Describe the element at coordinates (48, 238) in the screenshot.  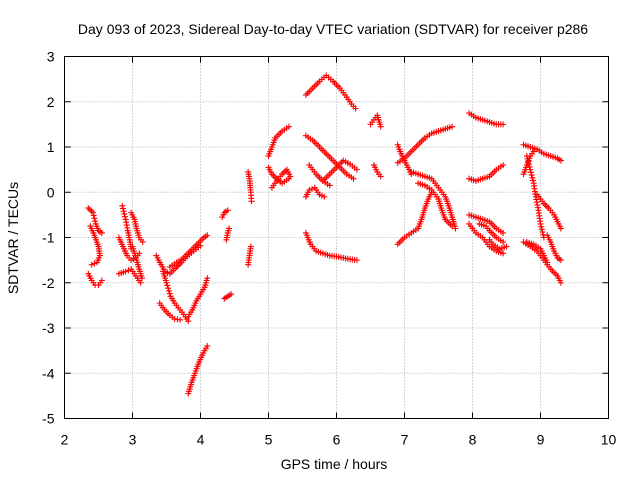
I see `y-tick-label: -1` at that location.